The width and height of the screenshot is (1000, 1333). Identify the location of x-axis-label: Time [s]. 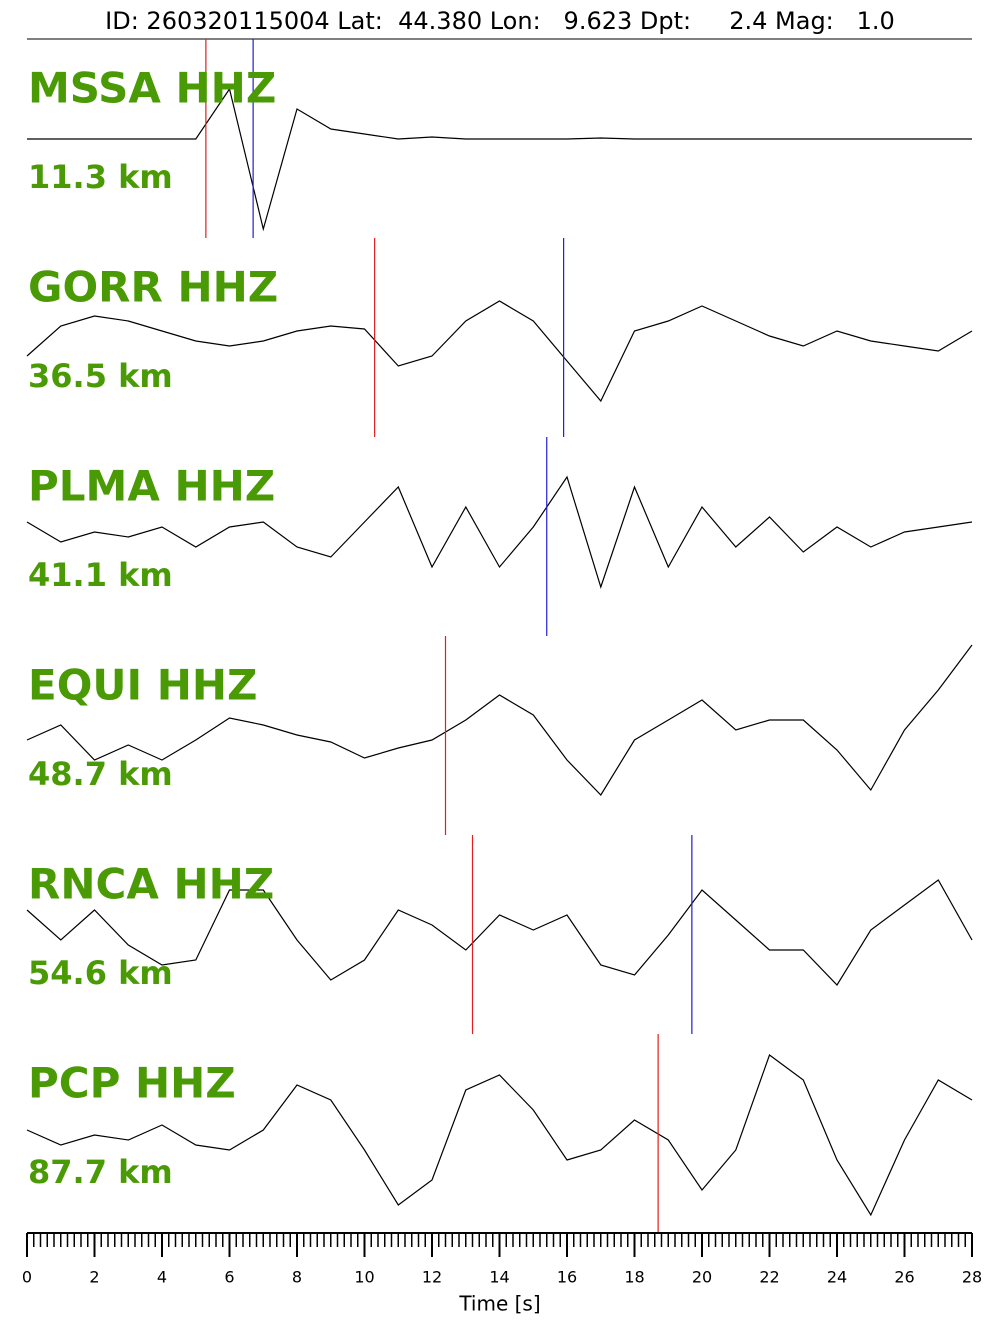
(499, 1304).